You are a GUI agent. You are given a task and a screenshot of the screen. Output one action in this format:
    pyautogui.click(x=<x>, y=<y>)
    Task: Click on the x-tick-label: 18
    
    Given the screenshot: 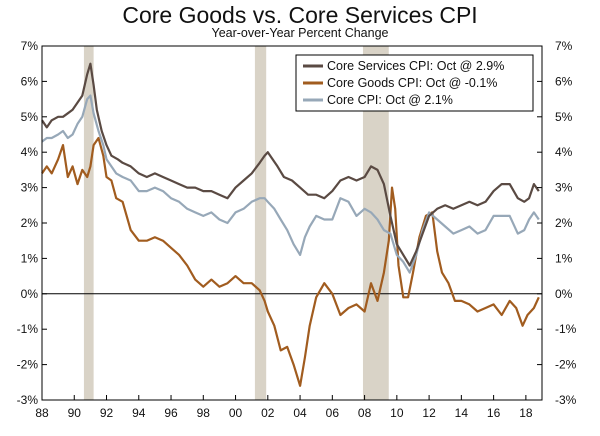 What is the action you would take?
    pyautogui.click(x=526, y=413)
    